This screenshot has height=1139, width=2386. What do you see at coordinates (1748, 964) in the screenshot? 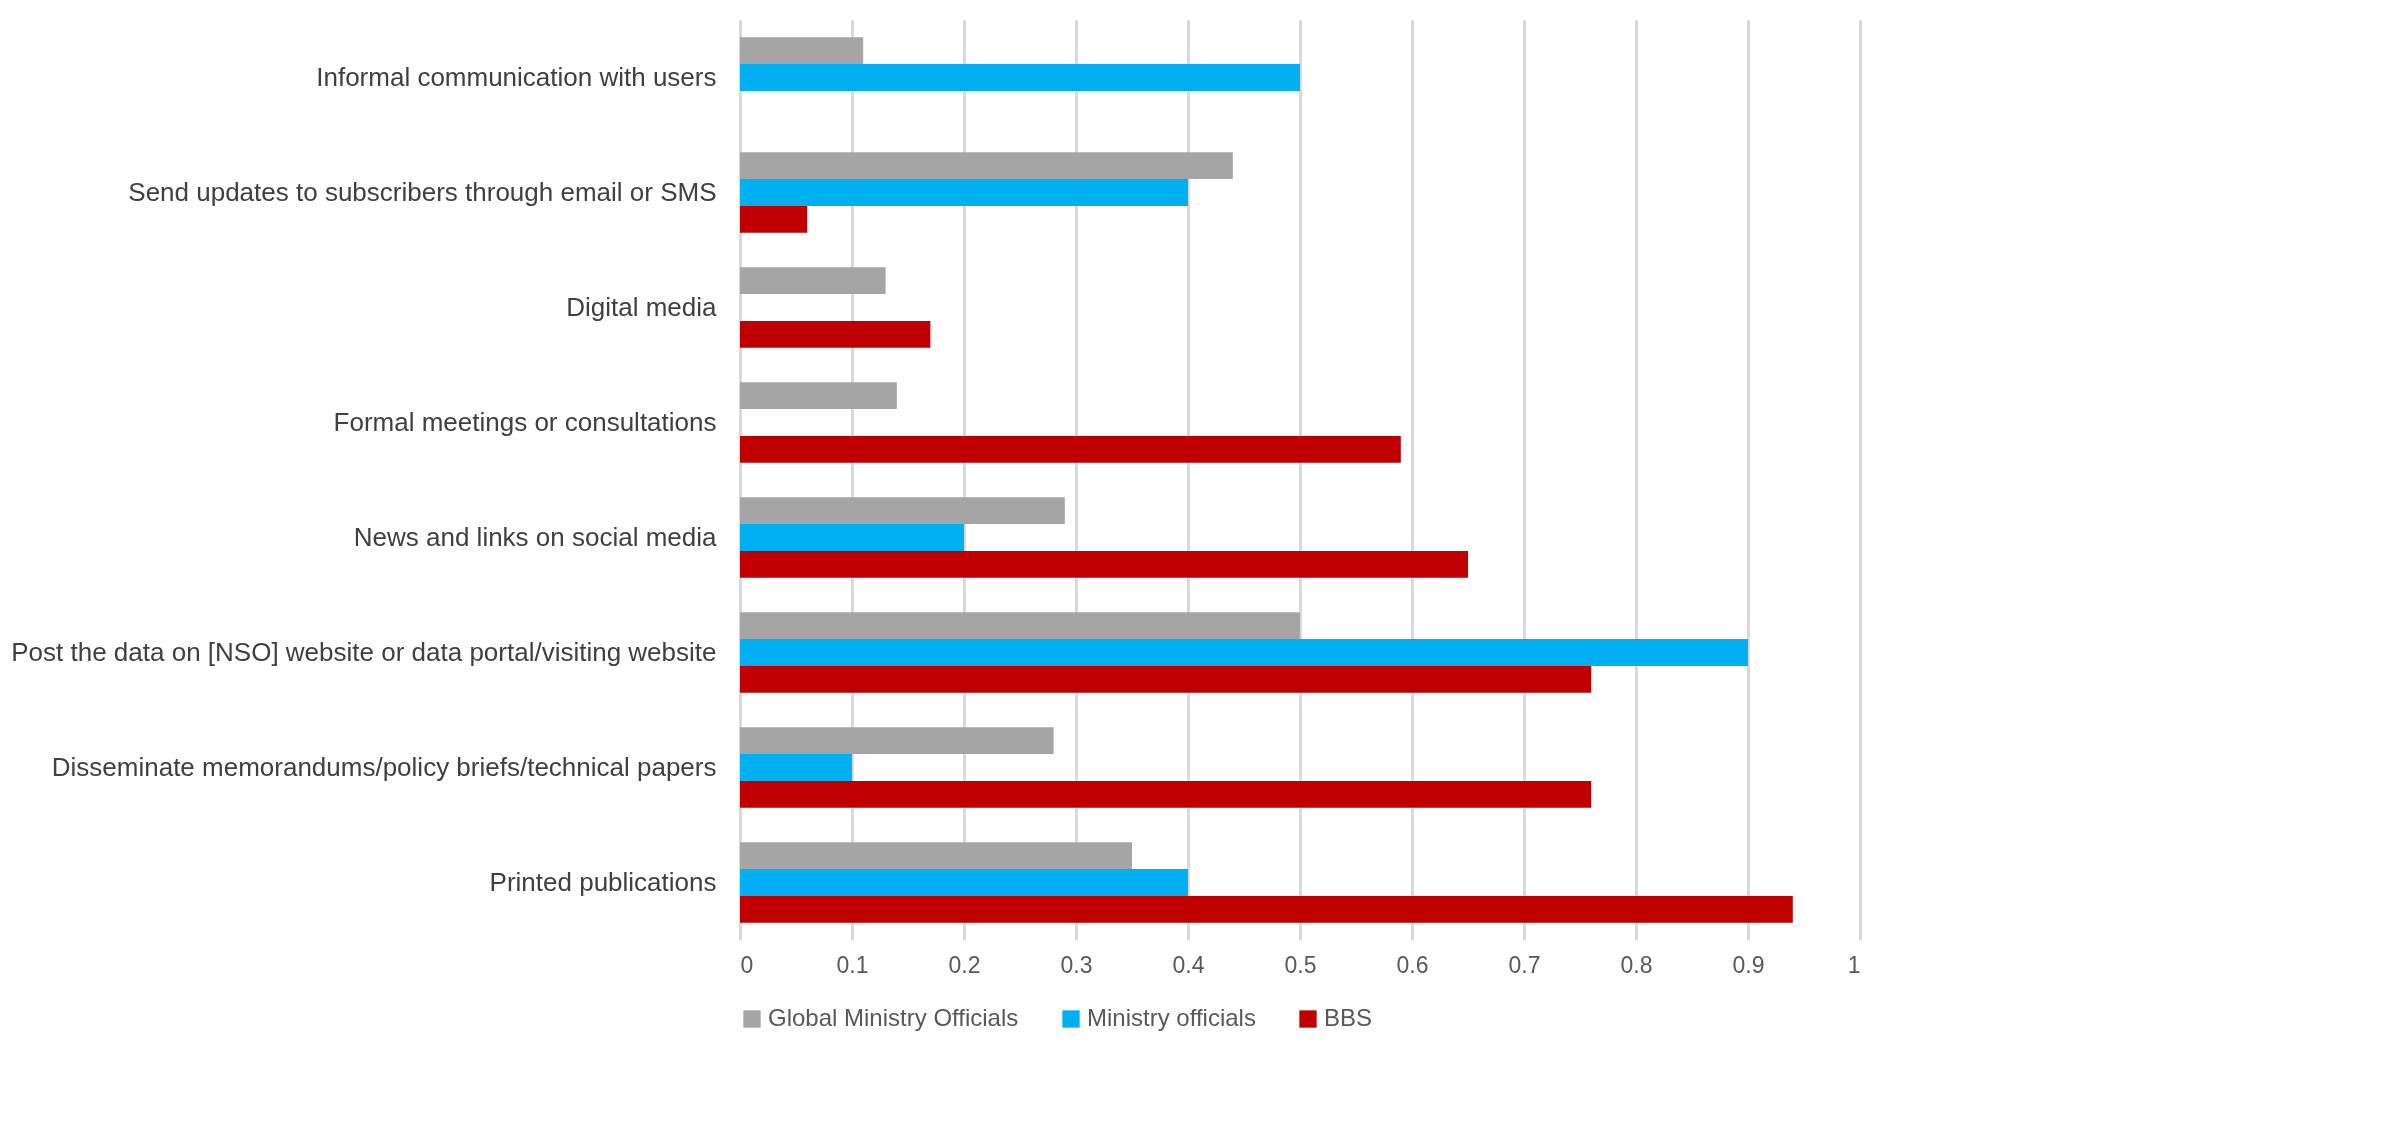
I see `x-tick-label: 0.9` at bounding box center [1748, 964].